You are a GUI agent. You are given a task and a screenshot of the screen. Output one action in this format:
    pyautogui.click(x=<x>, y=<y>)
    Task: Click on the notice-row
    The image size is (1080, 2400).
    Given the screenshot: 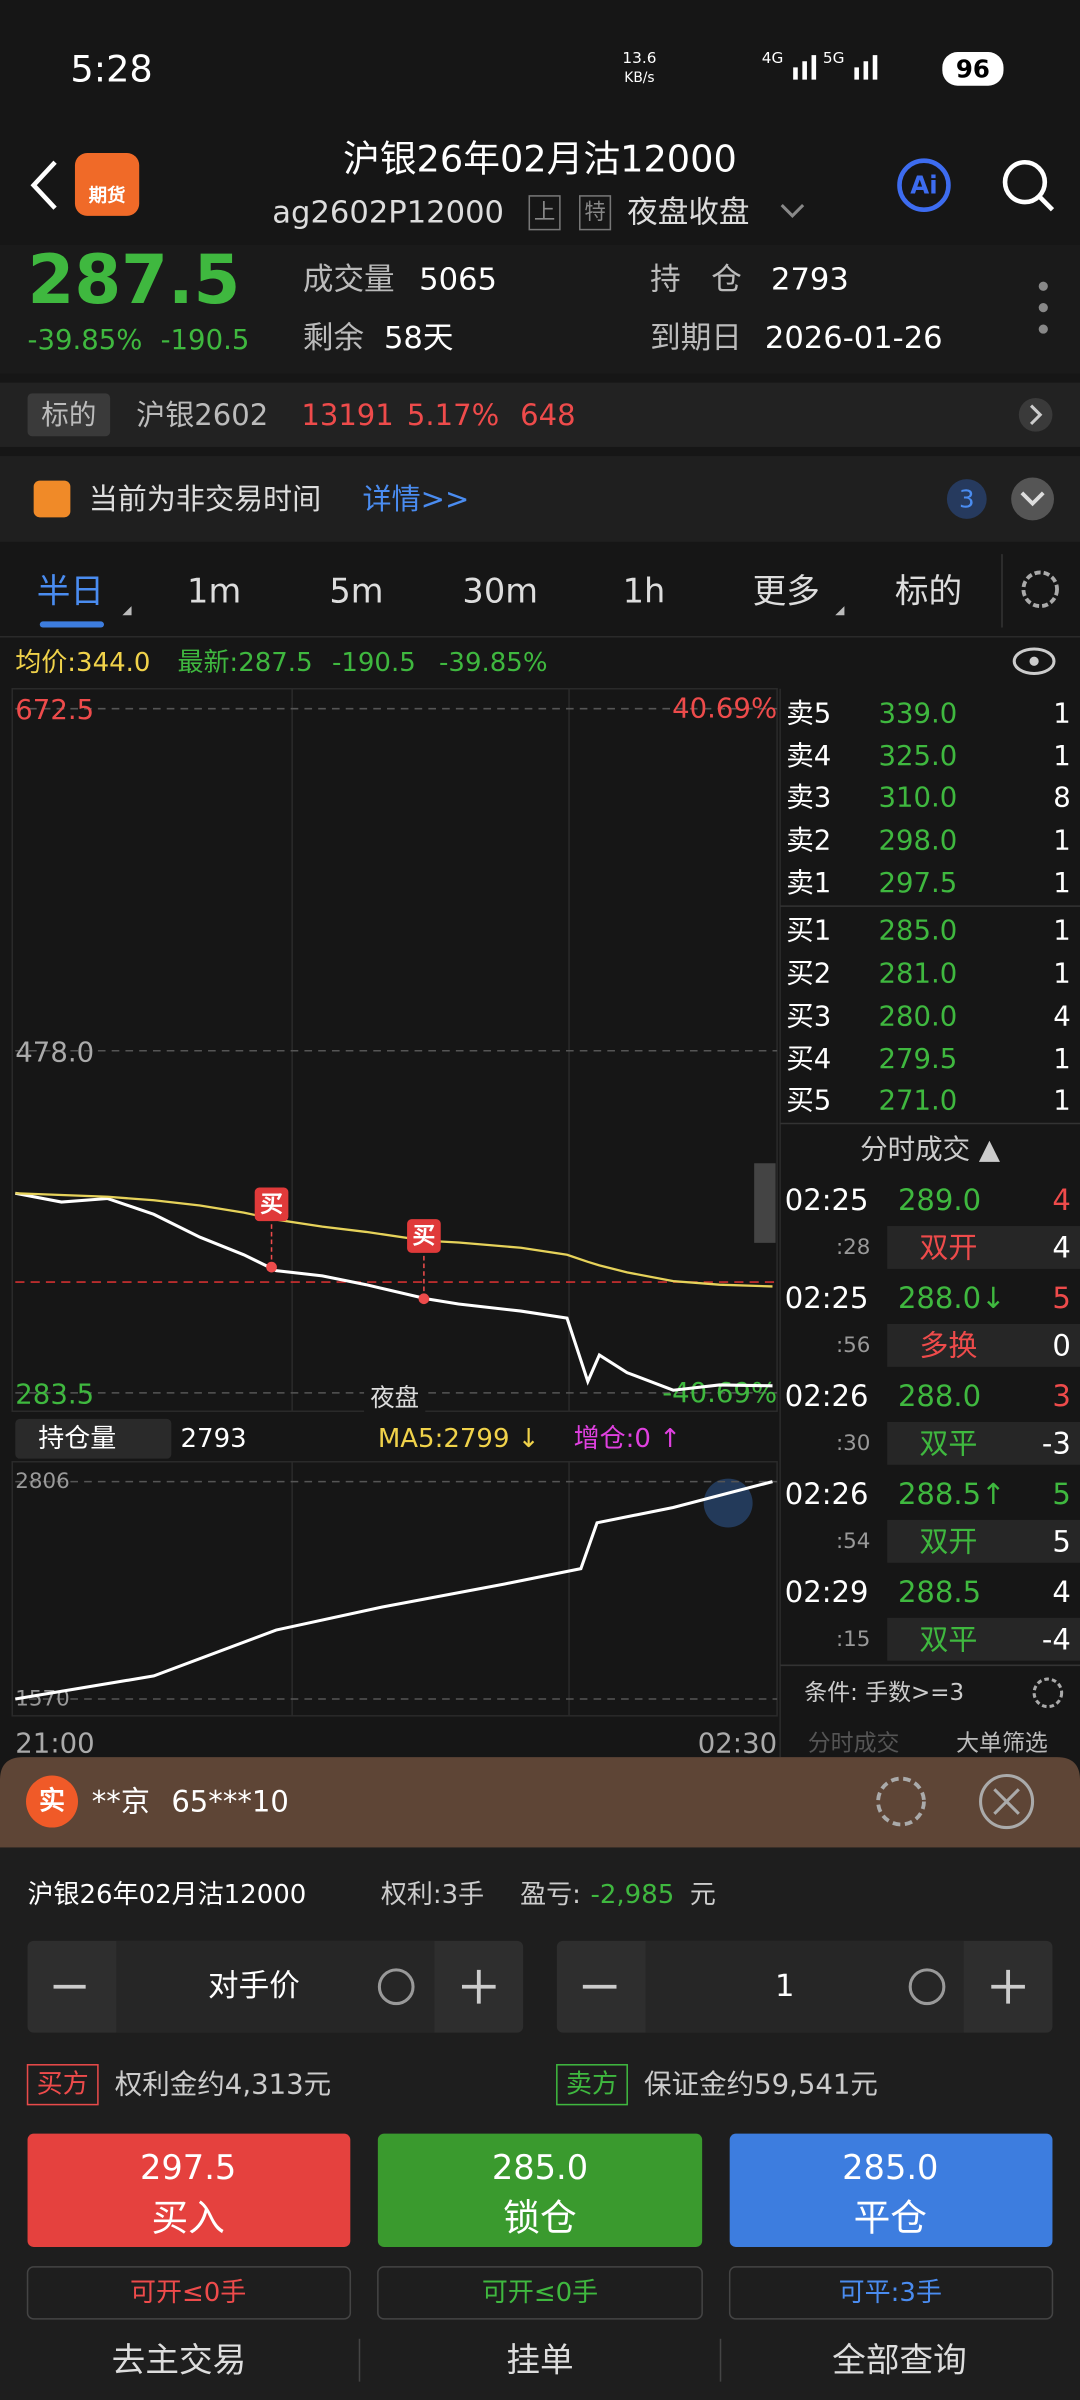 What is the action you would take?
    pyautogui.click(x=540, y=499)
    